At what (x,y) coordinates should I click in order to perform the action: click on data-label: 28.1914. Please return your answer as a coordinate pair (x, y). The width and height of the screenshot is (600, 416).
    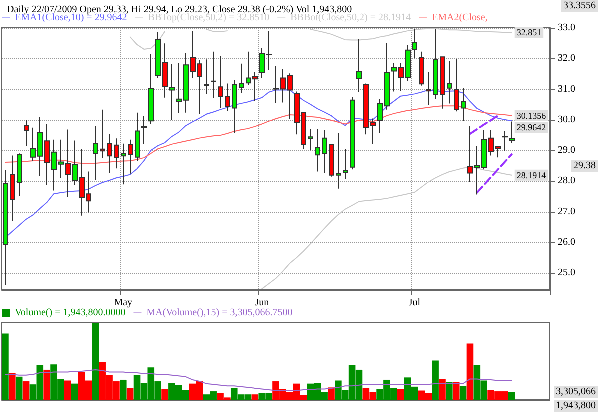
    Looking at the image, I should click on (531, 175).